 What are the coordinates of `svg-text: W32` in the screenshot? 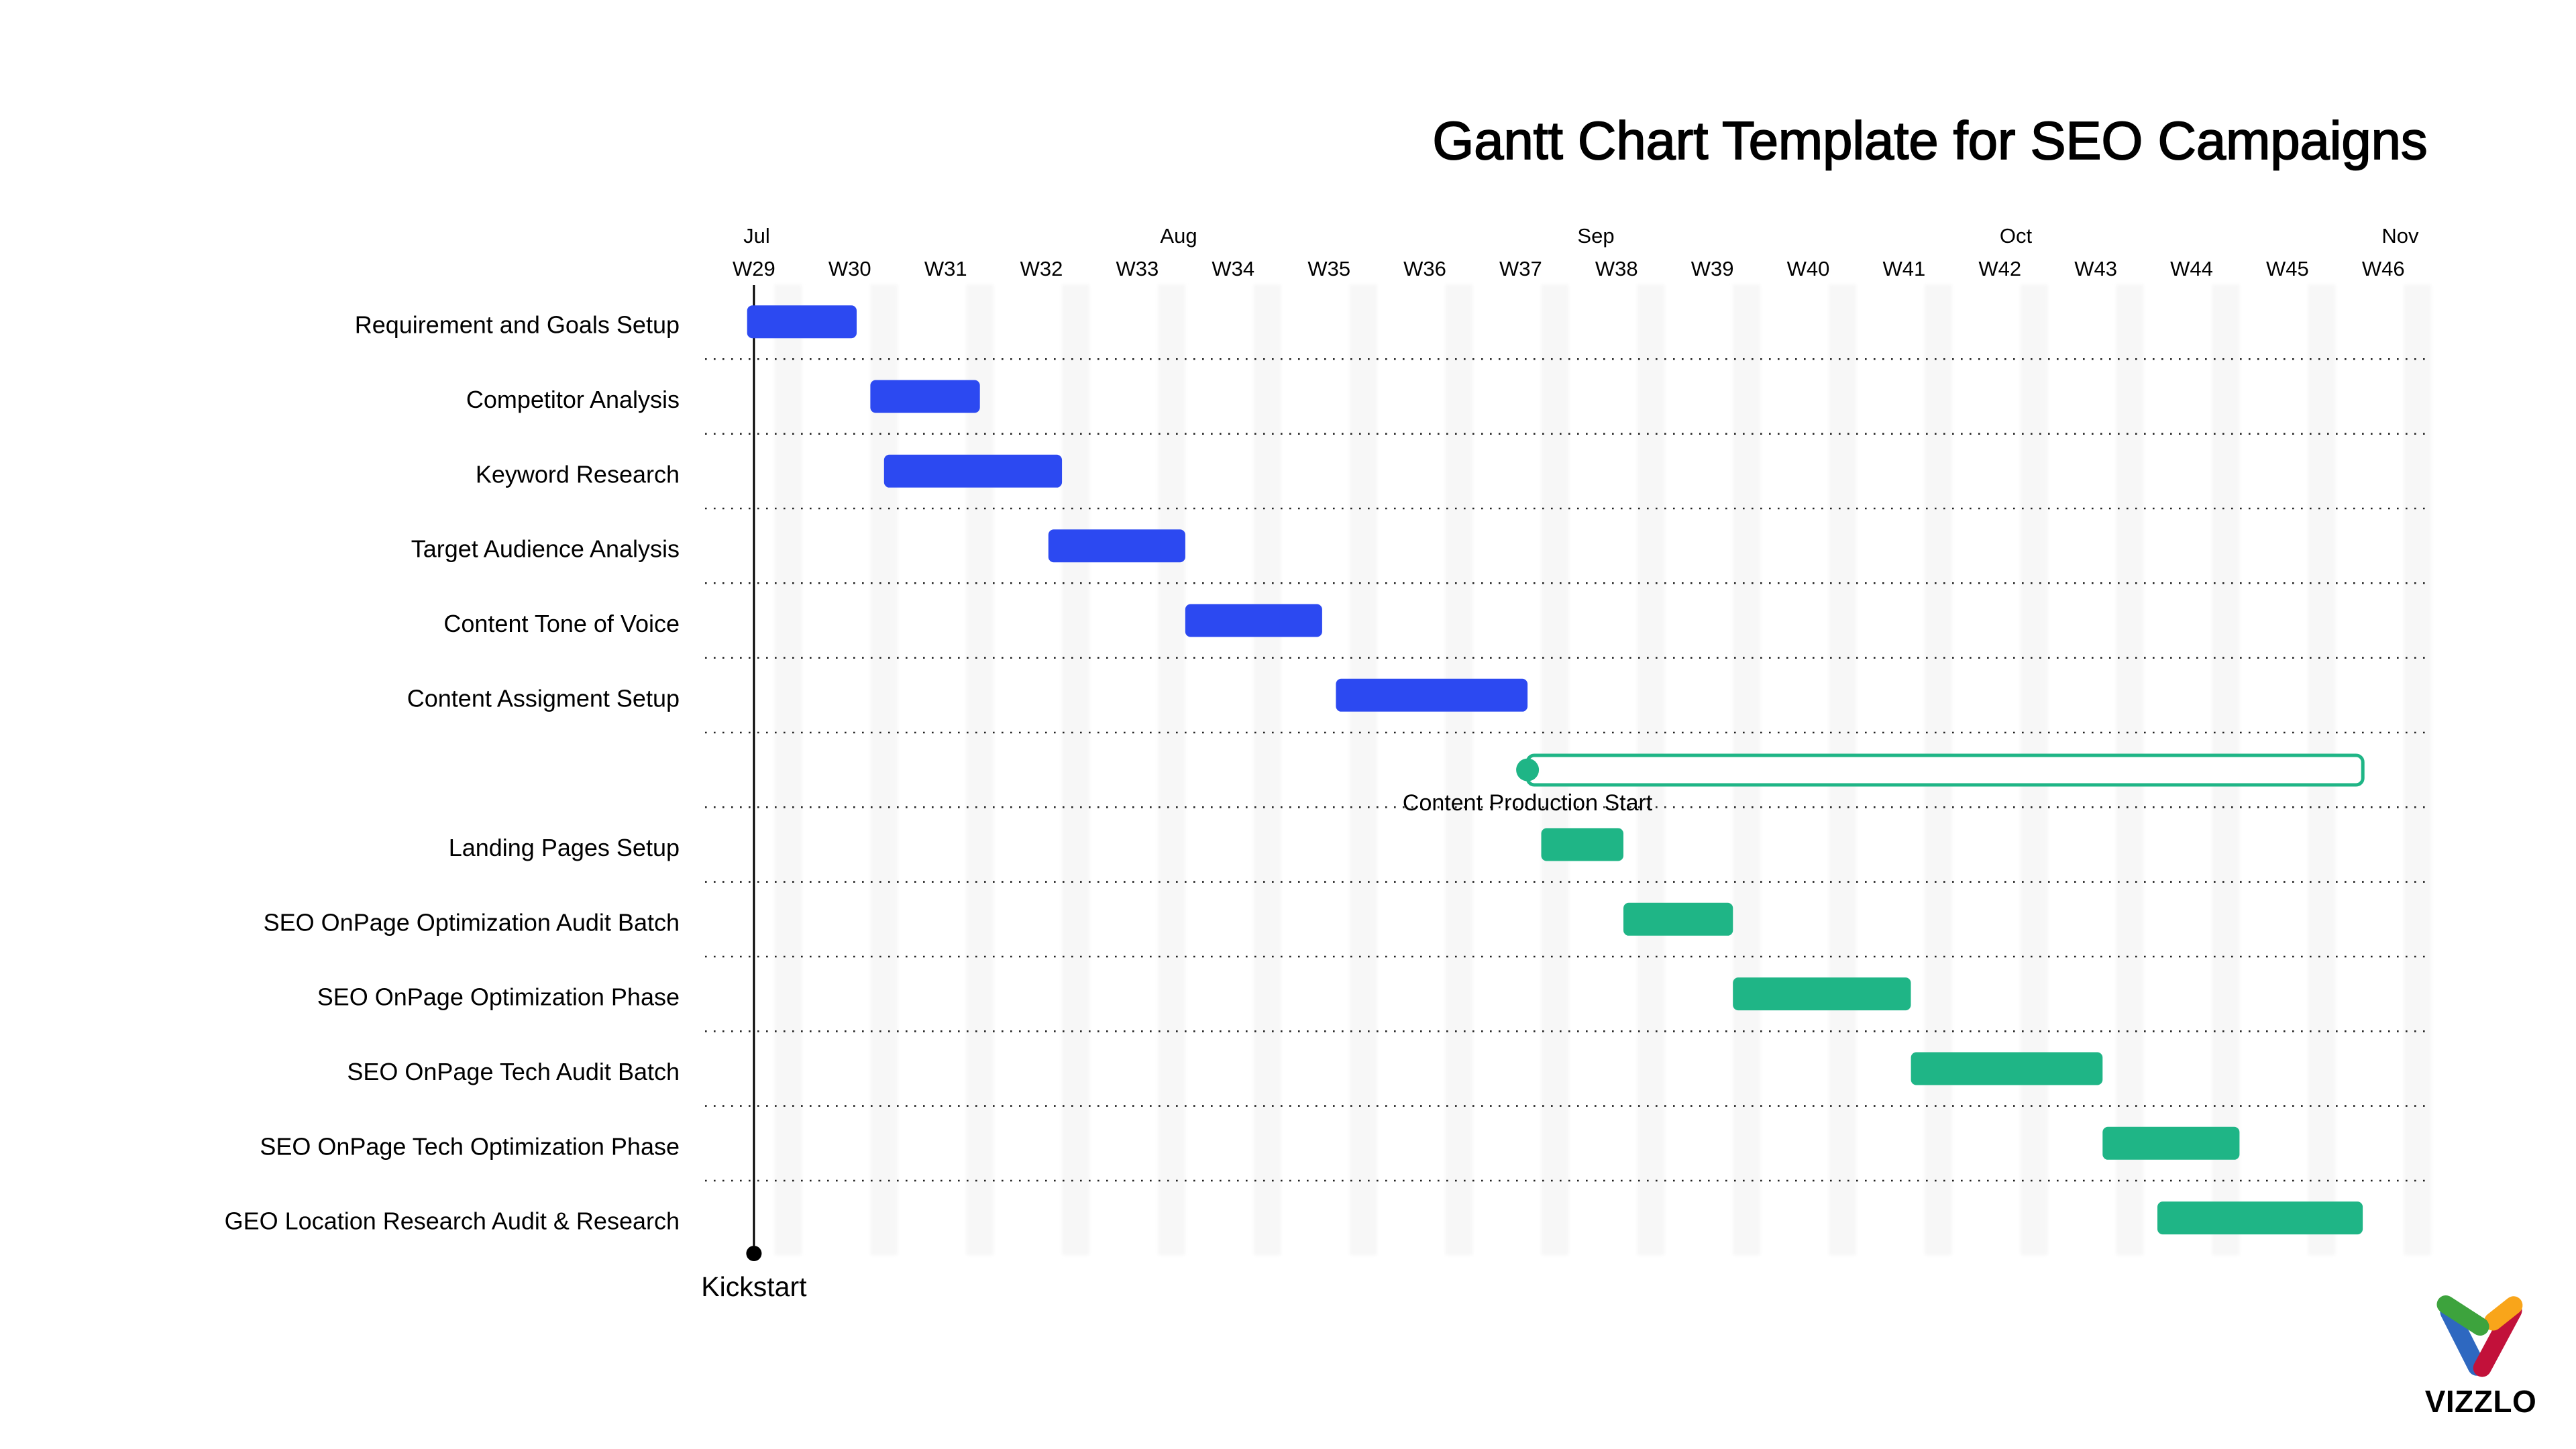 It's located at (1041, 268).